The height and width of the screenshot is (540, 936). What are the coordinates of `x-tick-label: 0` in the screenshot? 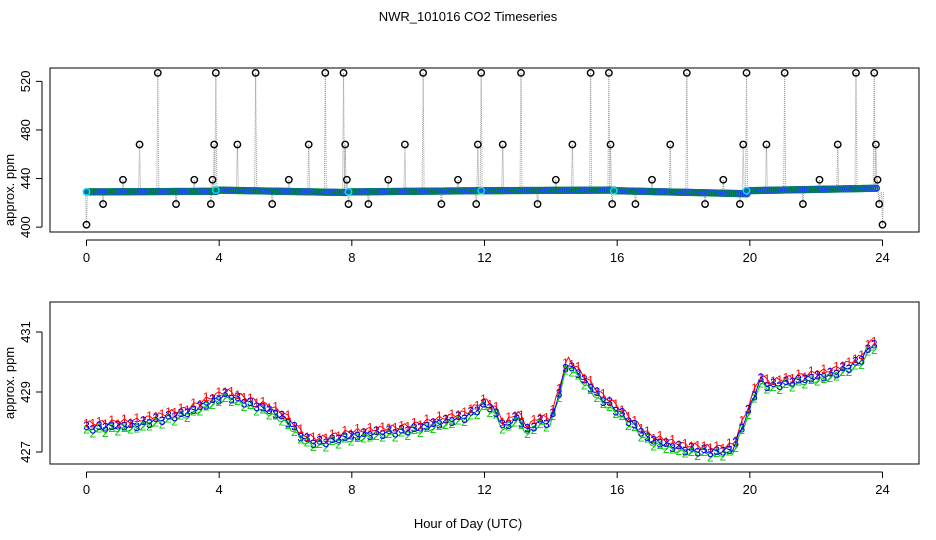 It's located at (86, 257).